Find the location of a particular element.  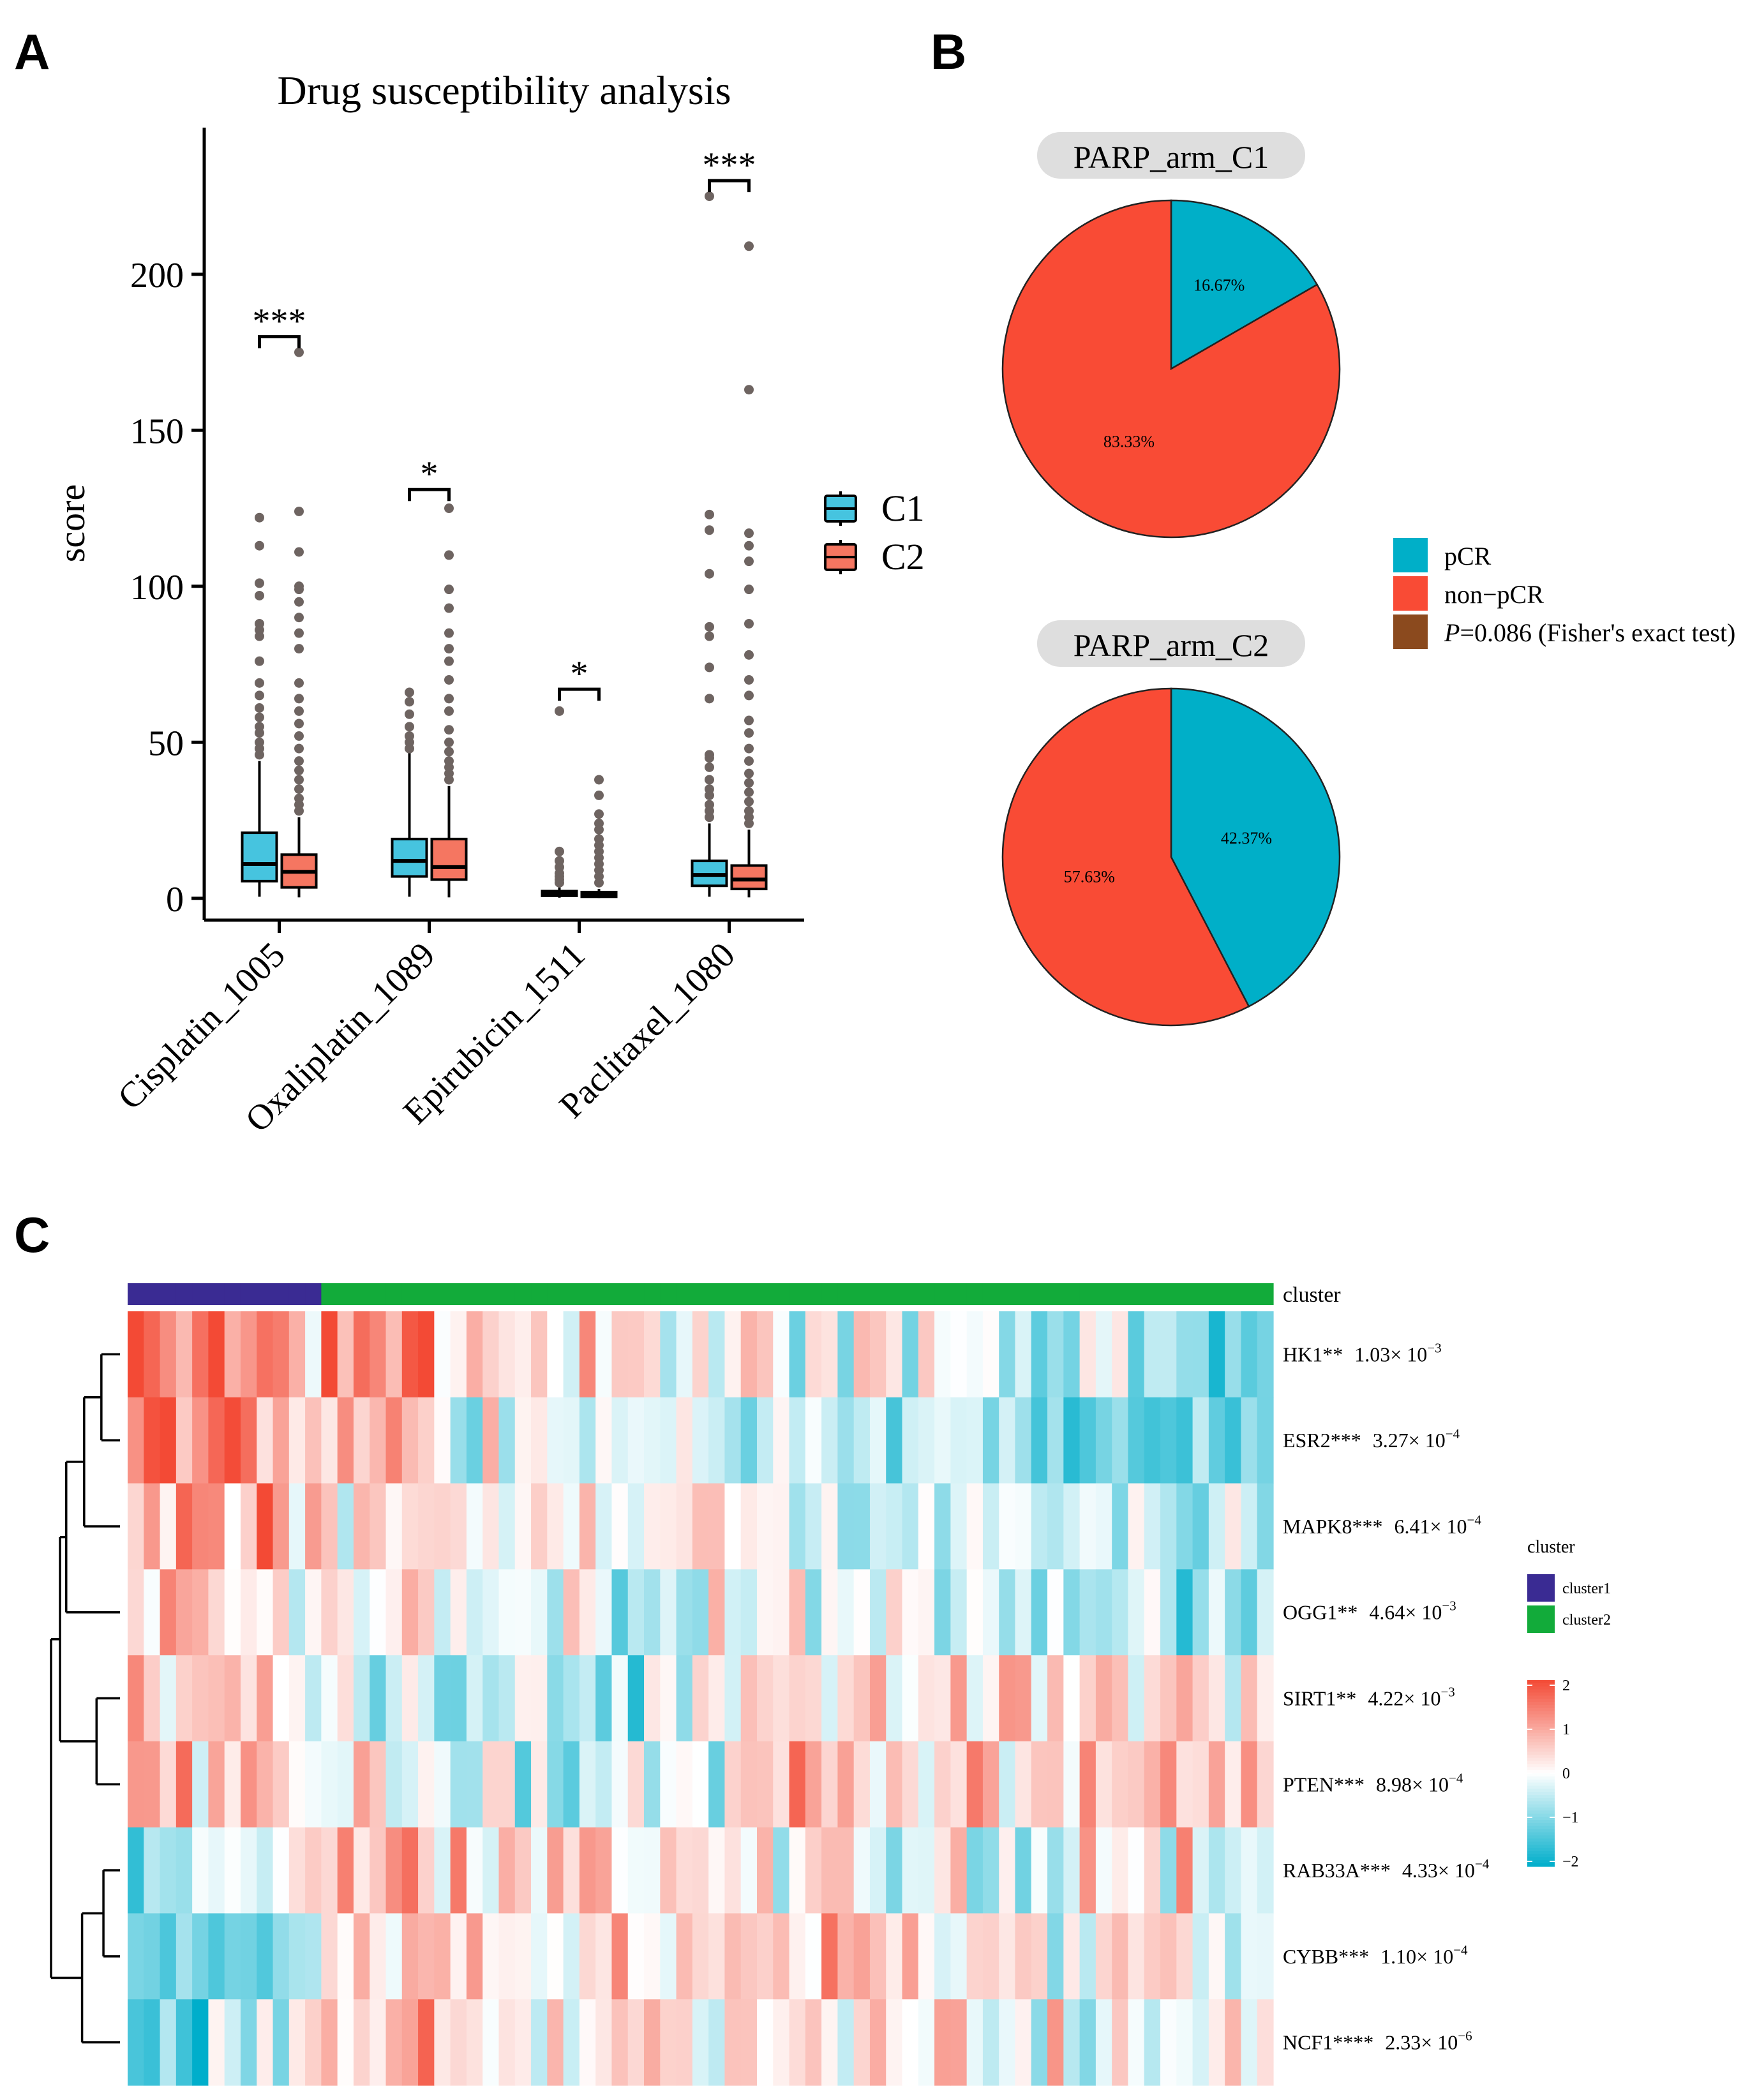

y-tick-label: 100 is located at coordinates (157, 587).